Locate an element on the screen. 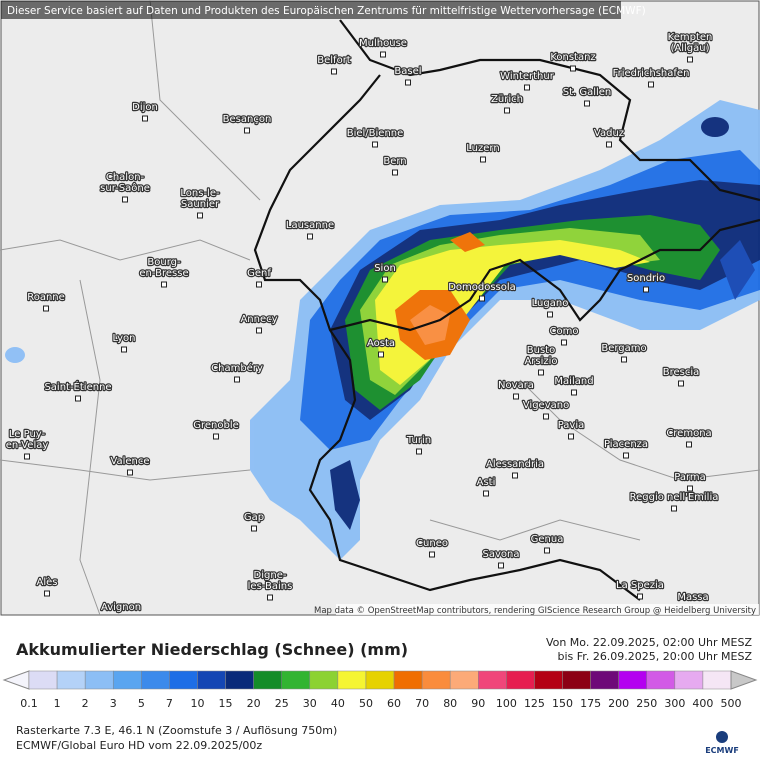  legend-value: 80 is located at coordinates (450, 703).